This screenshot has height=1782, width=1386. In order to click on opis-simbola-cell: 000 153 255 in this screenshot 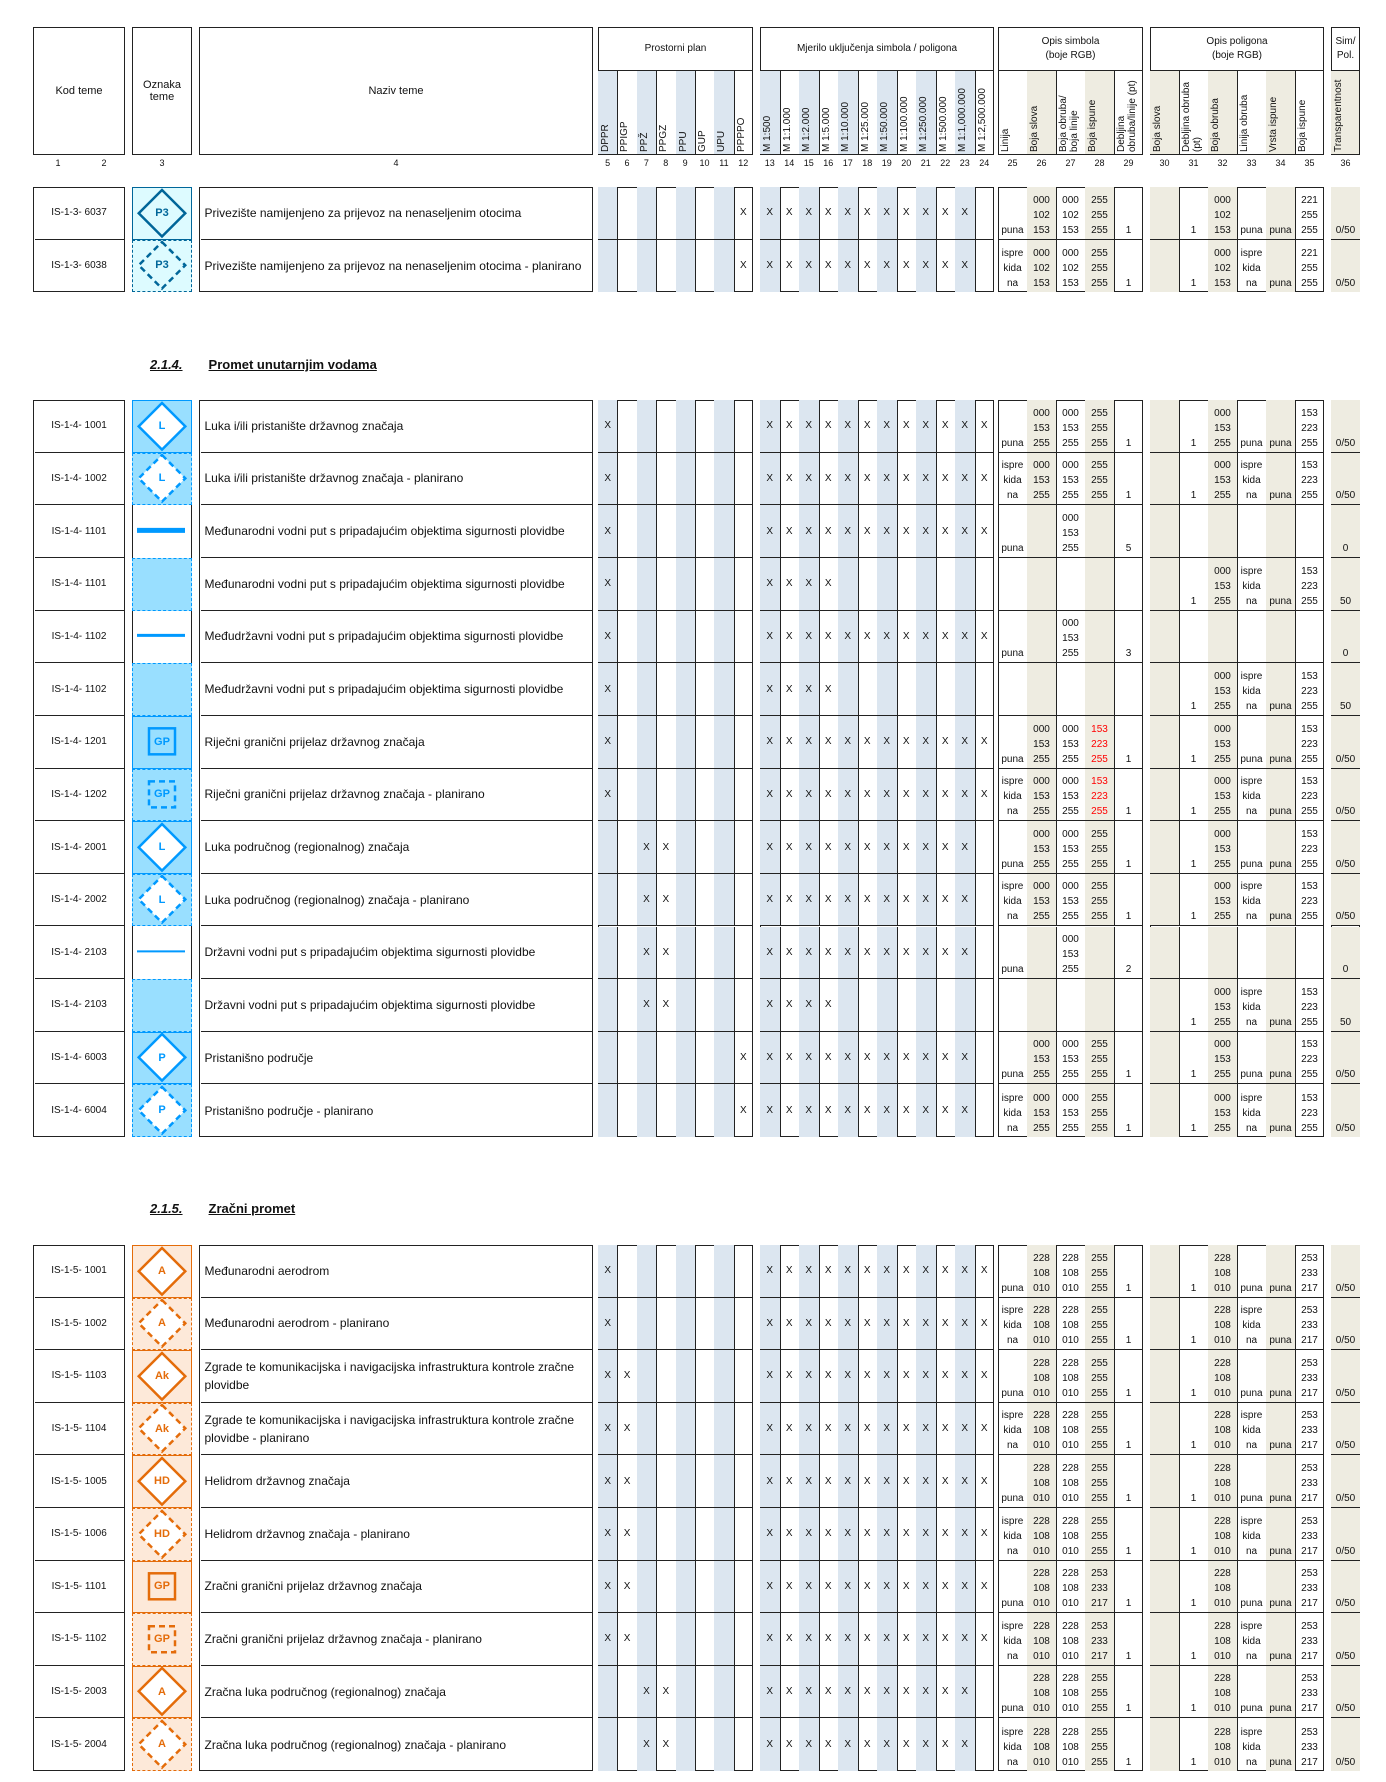, I will do `click(1042, 742)`.